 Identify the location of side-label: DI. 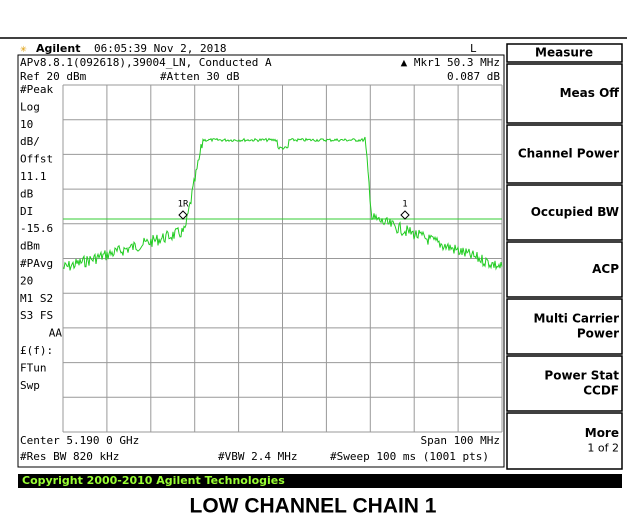
(26, 211).